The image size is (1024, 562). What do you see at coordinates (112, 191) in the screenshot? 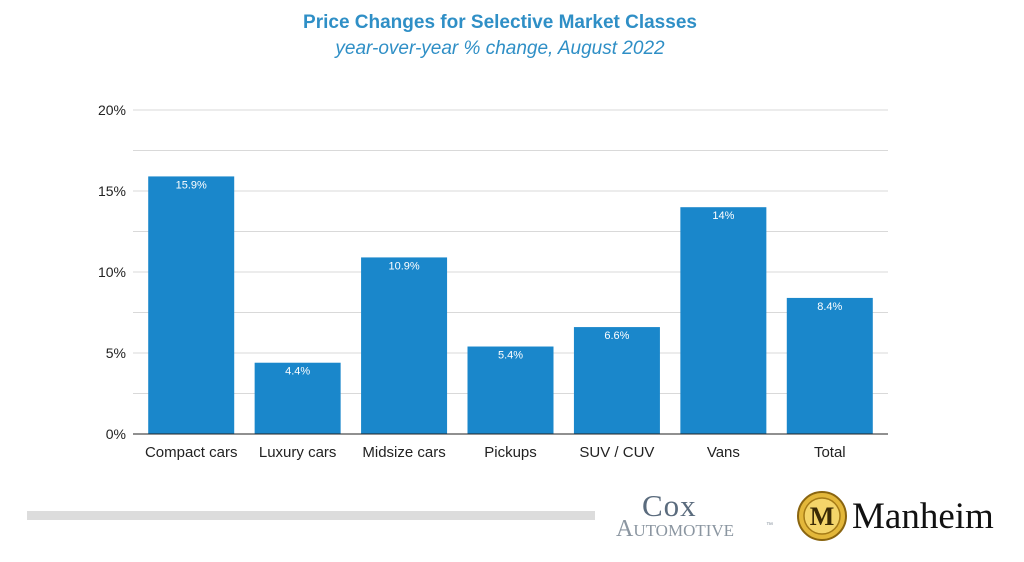
I see `y-tick-label: 15%` at bounding box center [112, 191].